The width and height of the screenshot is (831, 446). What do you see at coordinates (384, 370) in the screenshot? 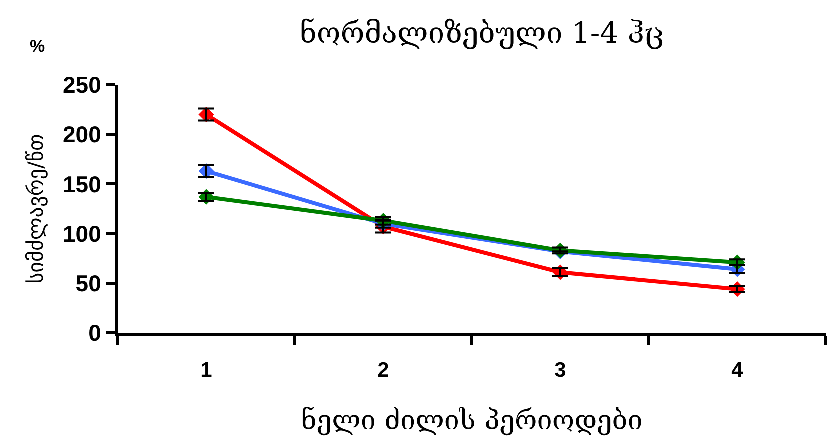
I see `x-tick-label: 2` at bounding box center [384, 370].